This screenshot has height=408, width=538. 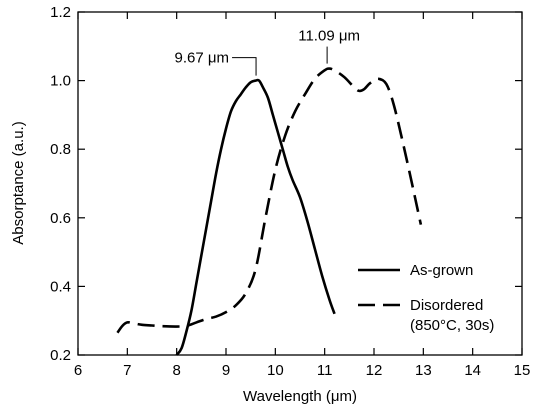 What do you see at coordinates (60, 218) in the screenshot?
I see `y-tick-label-0.6: 0.6` at bounding box center [60, 218].